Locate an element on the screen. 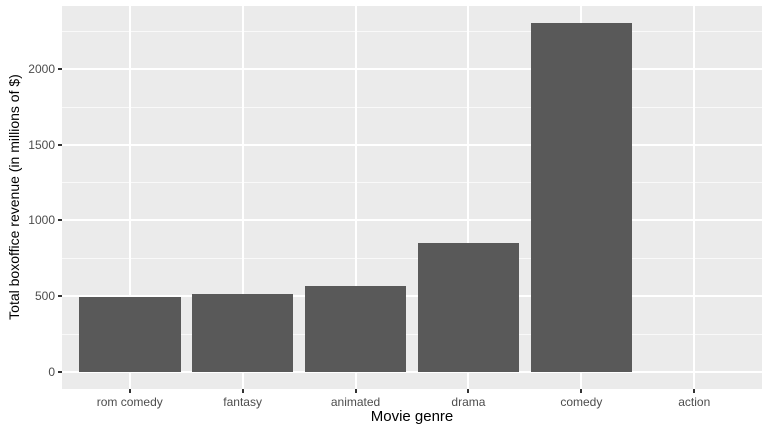 This screenshot has width=768, height=432. x-axis-tick-label-drama: drama is located at coordinates (468, 402).